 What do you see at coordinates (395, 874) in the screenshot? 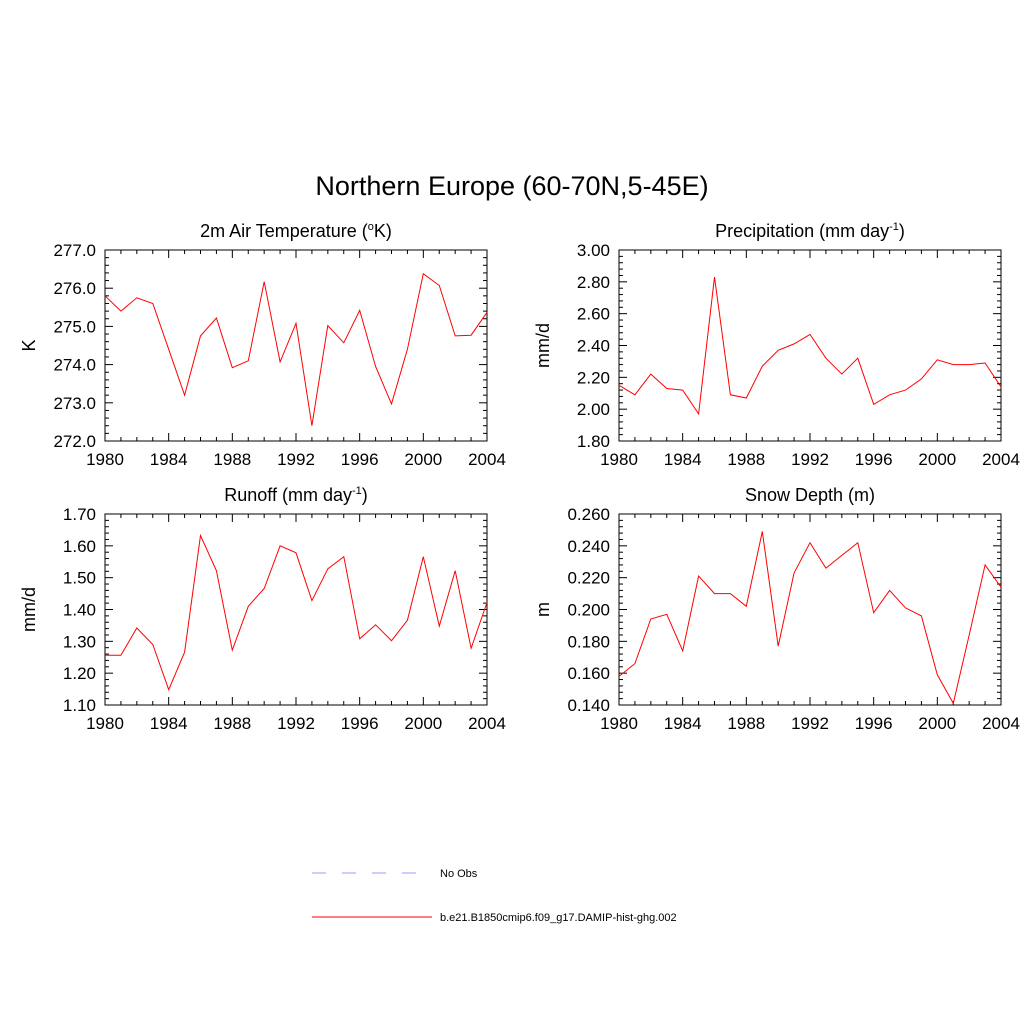
I see `legend-entry: No Obs` at bounding box center [395, 874].